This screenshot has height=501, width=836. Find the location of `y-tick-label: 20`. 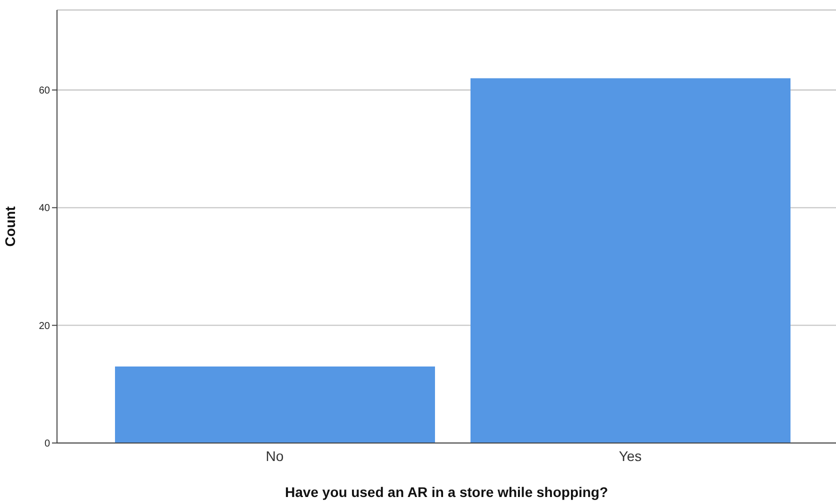

y-tick-label: 20 is located at coordinates (44, 326).